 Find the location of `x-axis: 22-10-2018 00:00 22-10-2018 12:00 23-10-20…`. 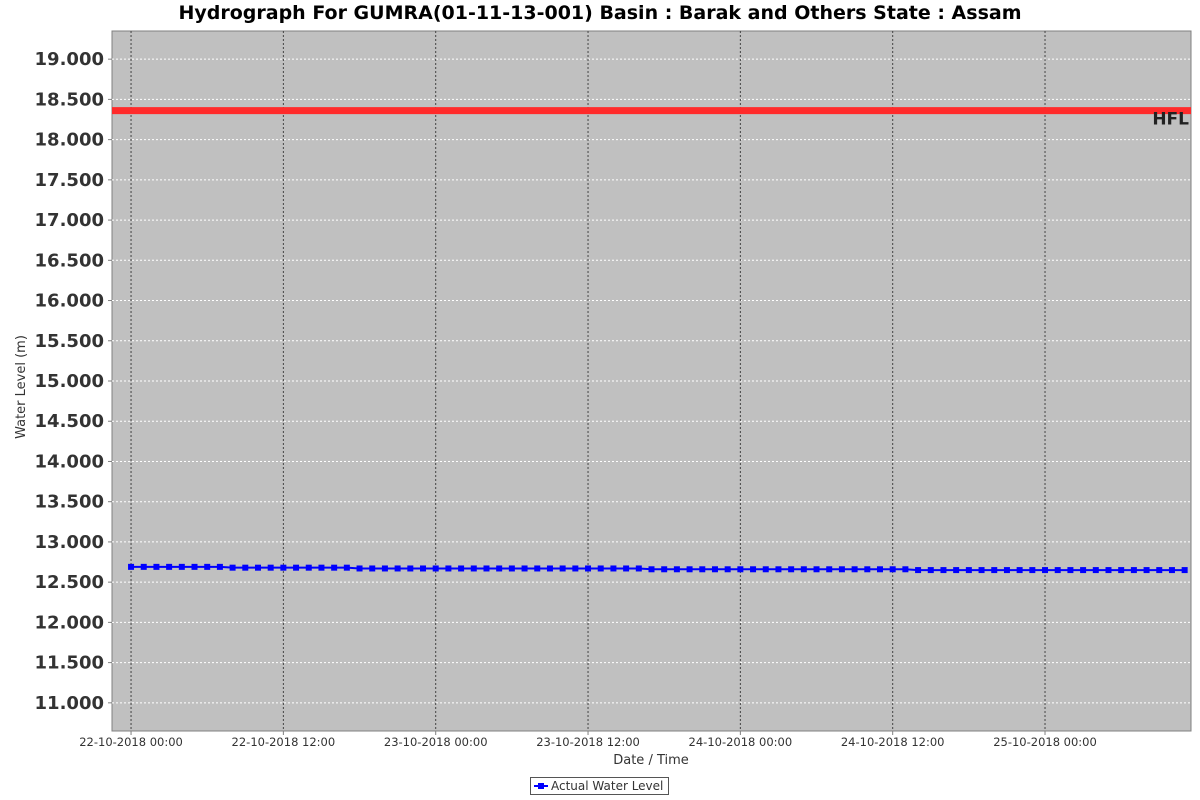

x-axis: 22-10-2018 00:00 22-10-2018 12:00 23-10-20… is located at coordinates (588, 740).